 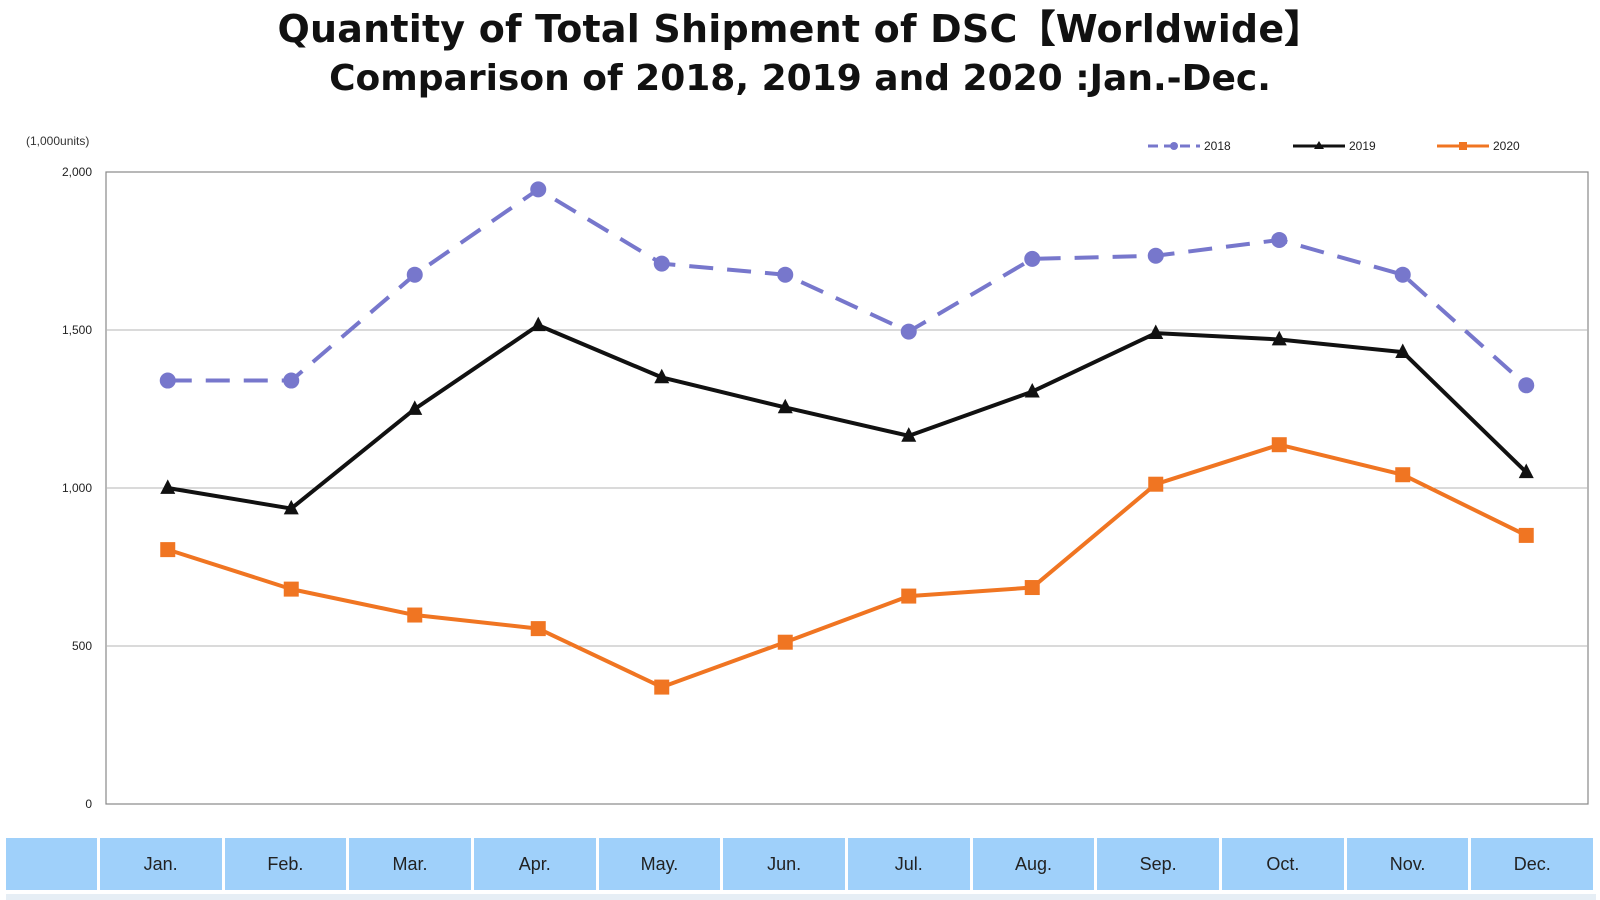 I want to click on legend-label-2018: 2018, so click(x=1217, y=146).